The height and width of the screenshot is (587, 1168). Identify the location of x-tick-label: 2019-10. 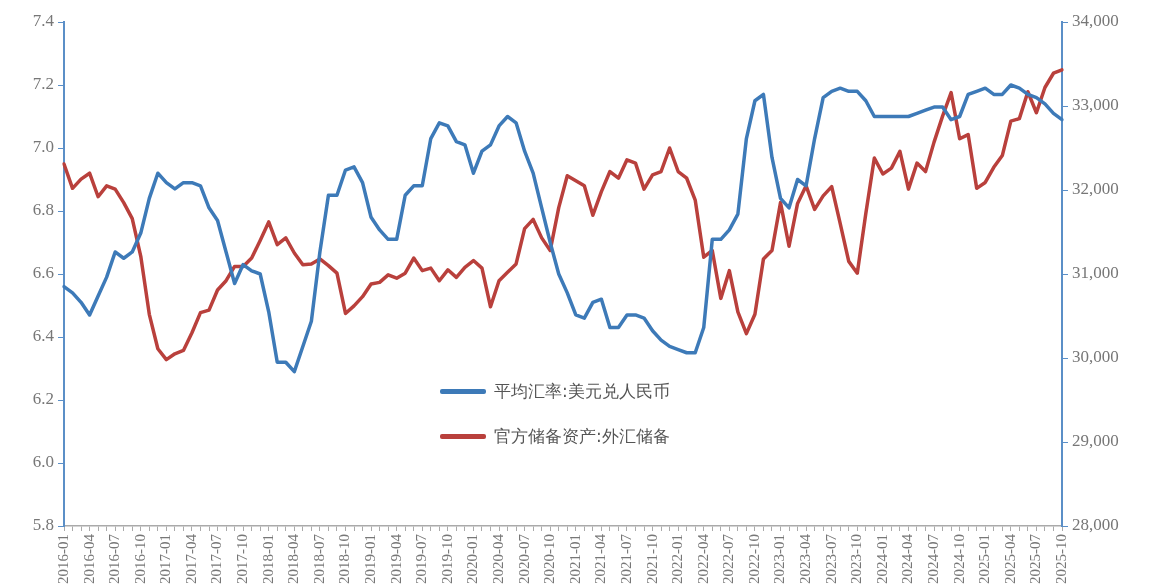
(446, 559).